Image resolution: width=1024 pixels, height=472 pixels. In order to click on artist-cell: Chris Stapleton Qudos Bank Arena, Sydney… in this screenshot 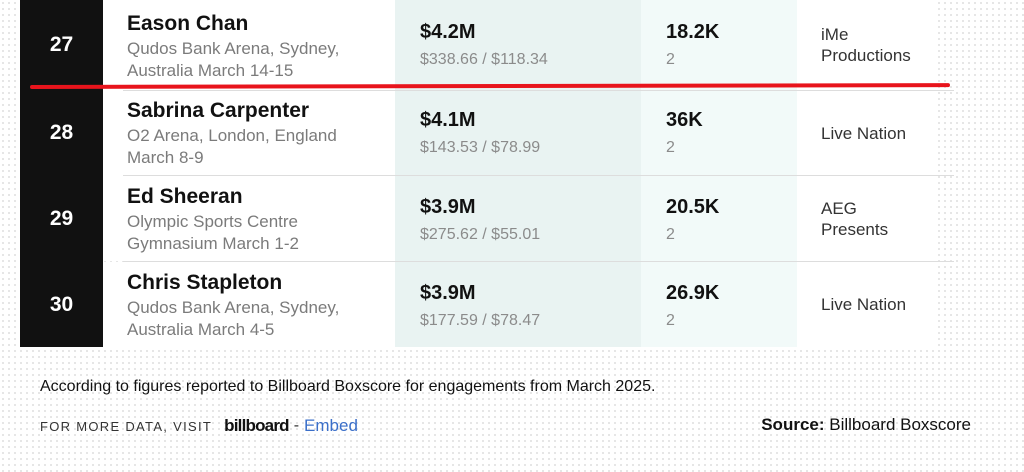, I will do `click(249, 304)`.